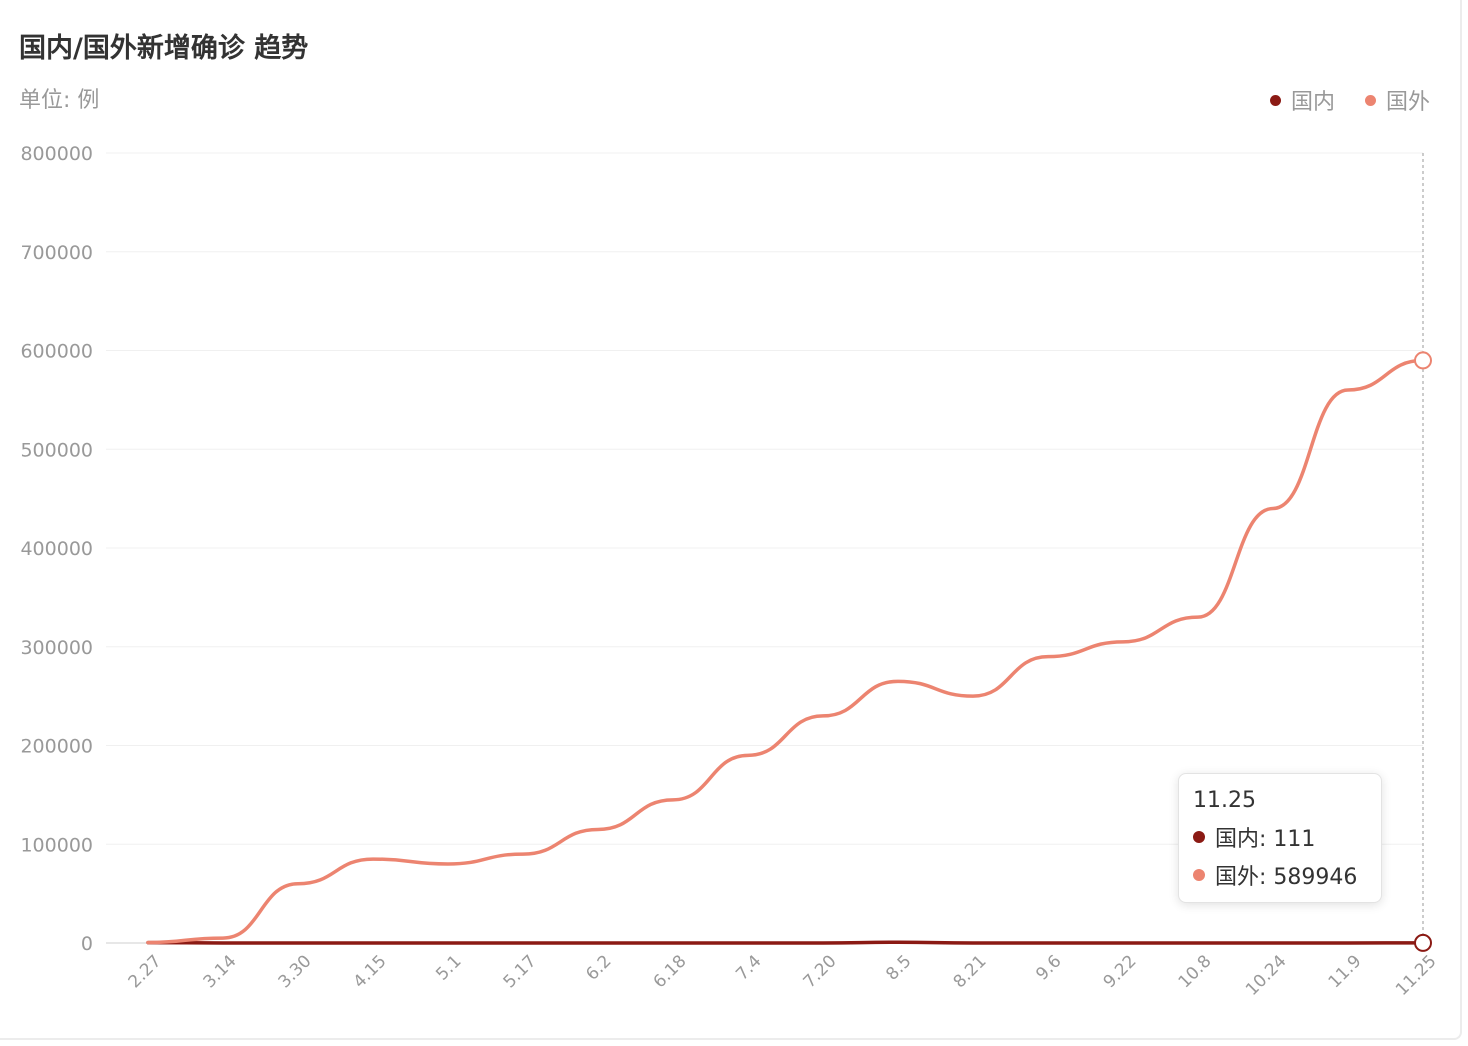  I want to click on tooltip-dot-foreign, so click(1199, 875).